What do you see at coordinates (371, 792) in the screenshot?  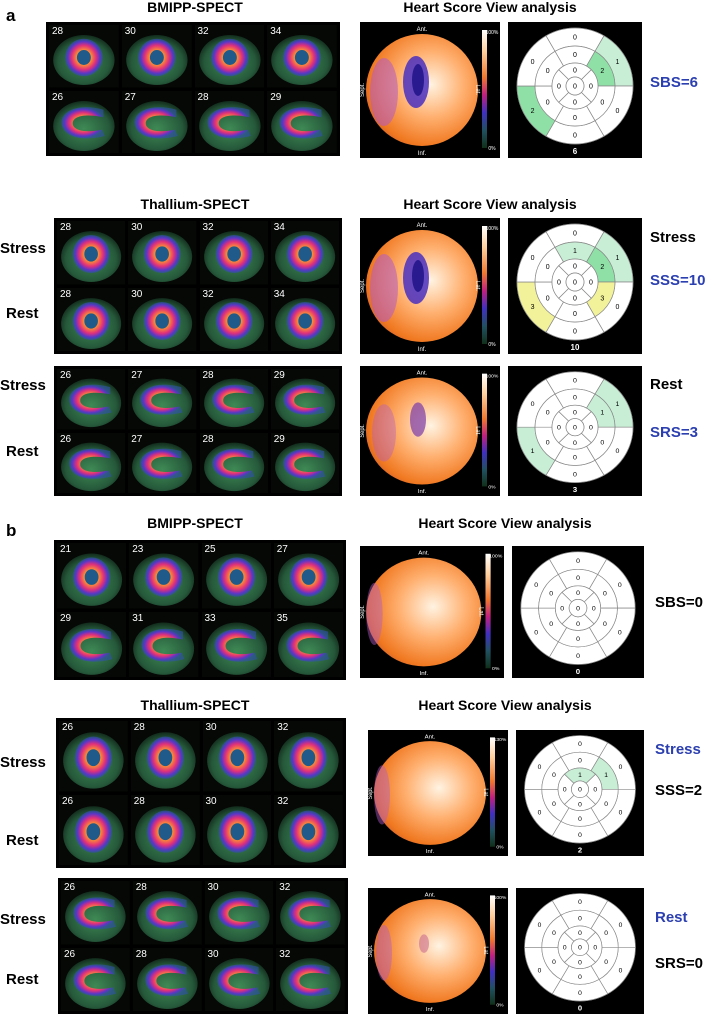 I see `polar-sept-label: Sept.` at bounding box center [371, 792].